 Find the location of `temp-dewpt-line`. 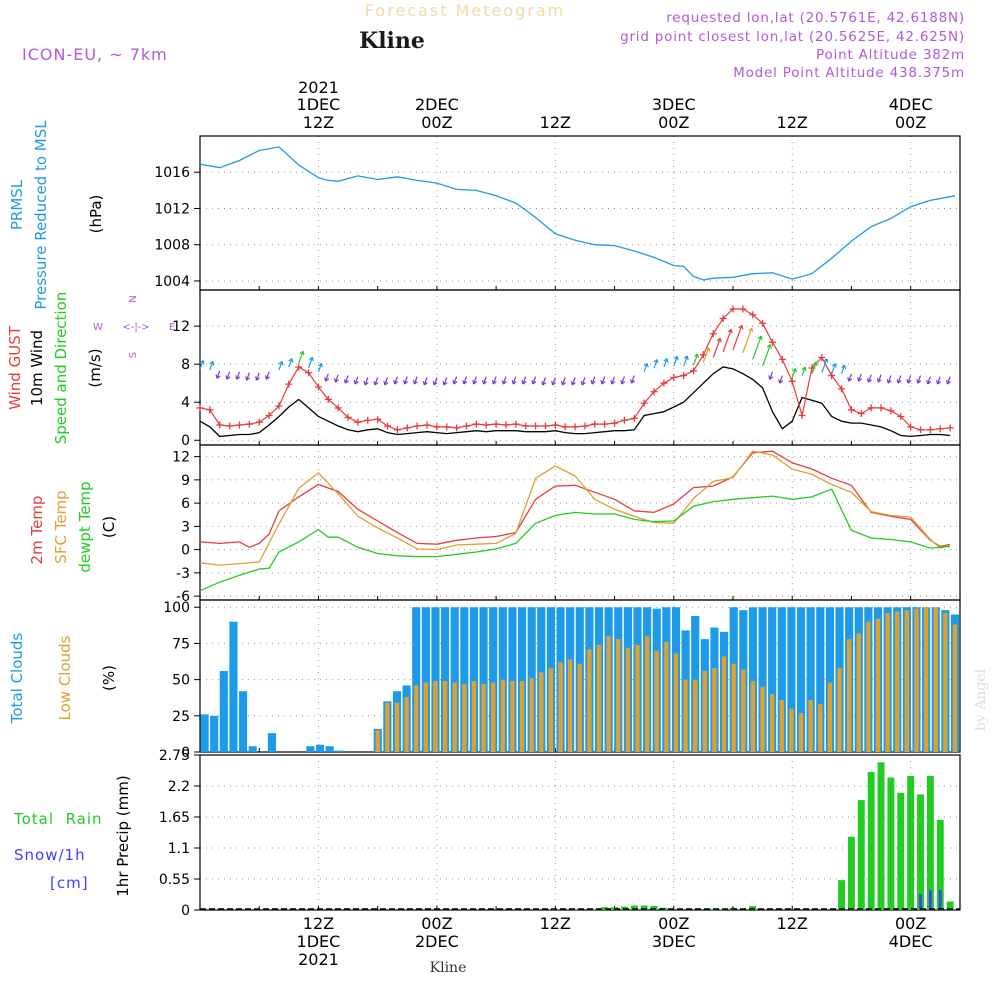

temp-dewpt-line is located at coordinates (575, 540).